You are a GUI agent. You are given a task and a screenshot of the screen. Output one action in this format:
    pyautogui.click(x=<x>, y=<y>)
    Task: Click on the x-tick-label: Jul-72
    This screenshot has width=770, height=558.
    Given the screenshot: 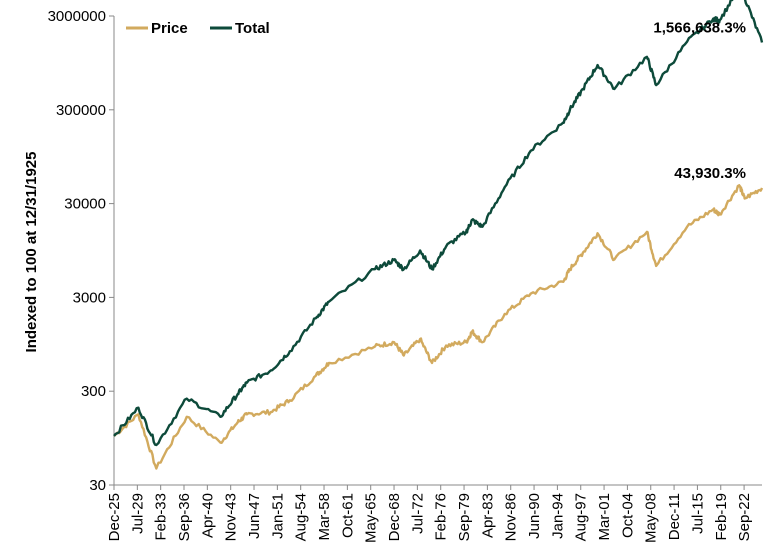 What is the action you would take?
    pyautogui.click(x=417, y=513)
    